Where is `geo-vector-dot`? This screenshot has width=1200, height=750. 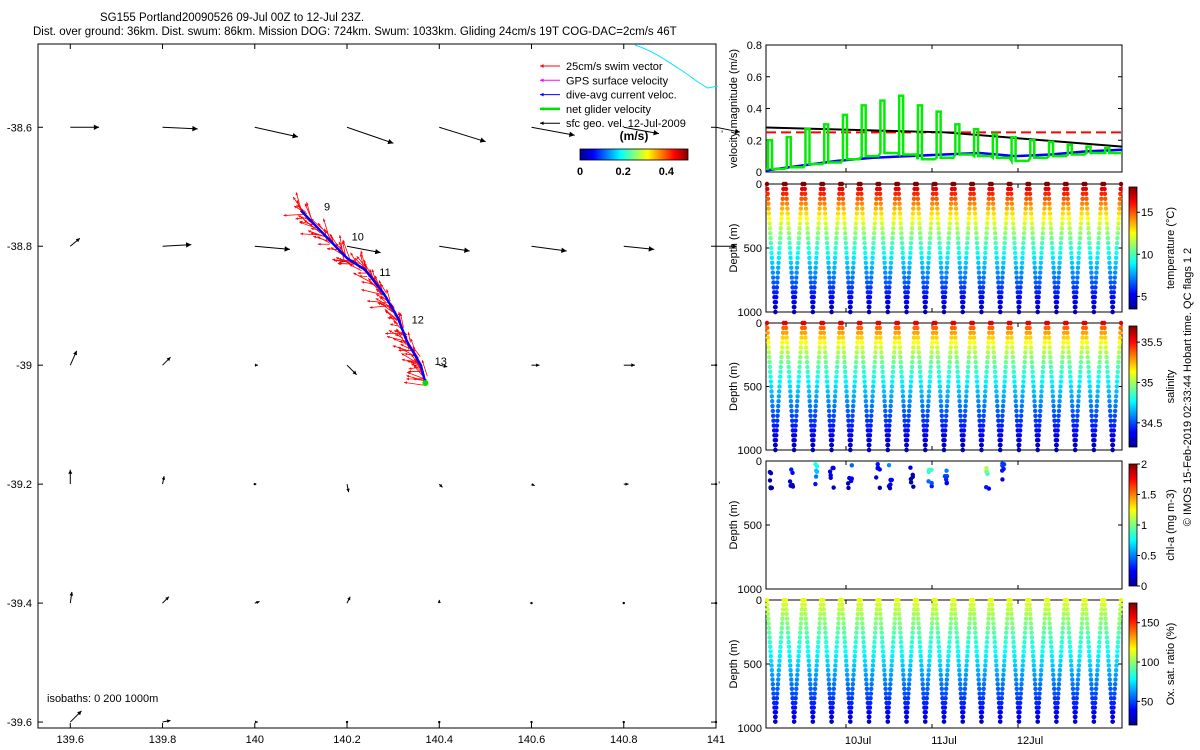 geo-vector-dot is located at coordinates (623, 722).